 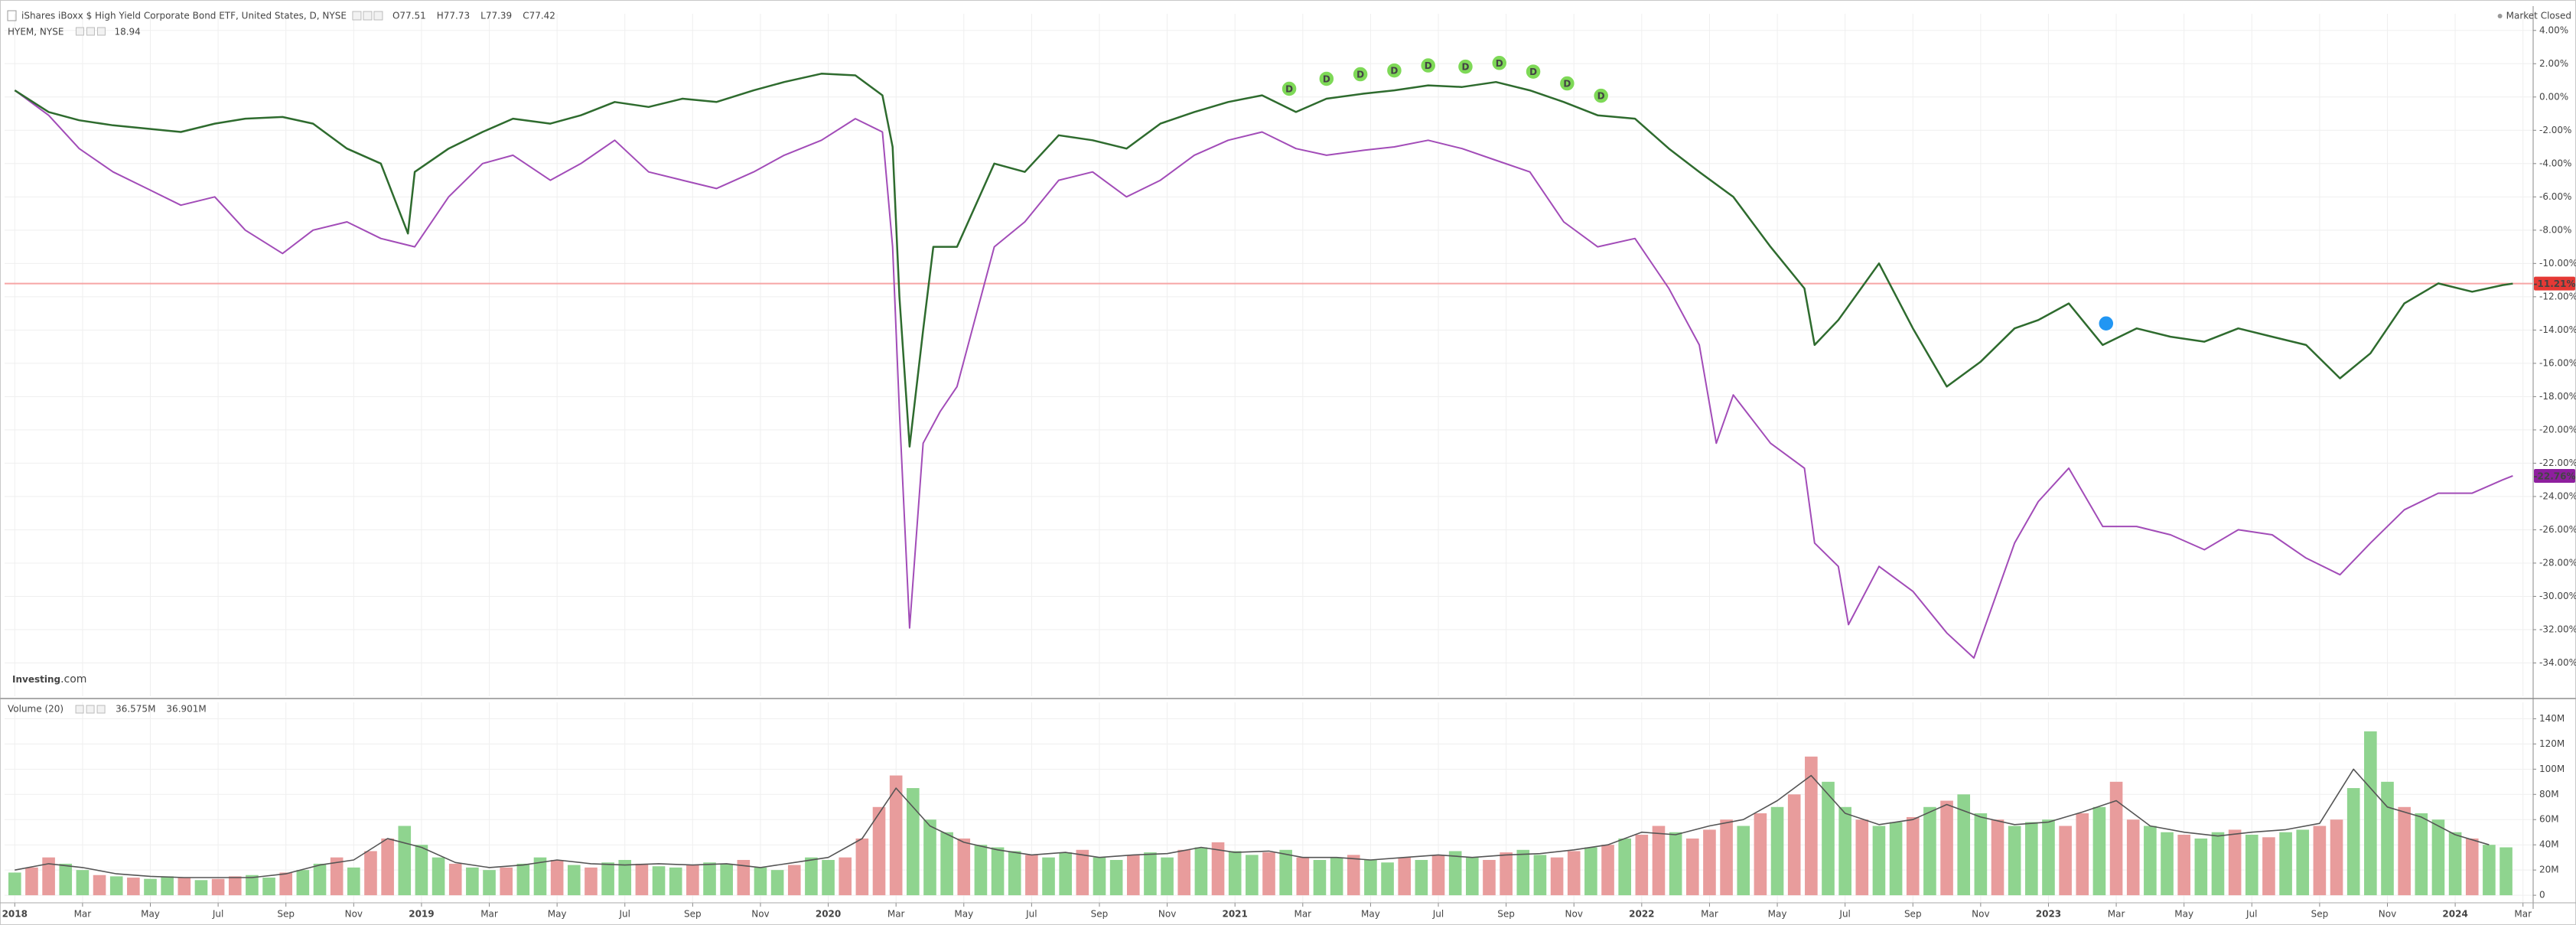 What do you see at coordinates (127, 32) in the screenshot?
I see `legend-value: 18.94` at bounding box center [127, 32].